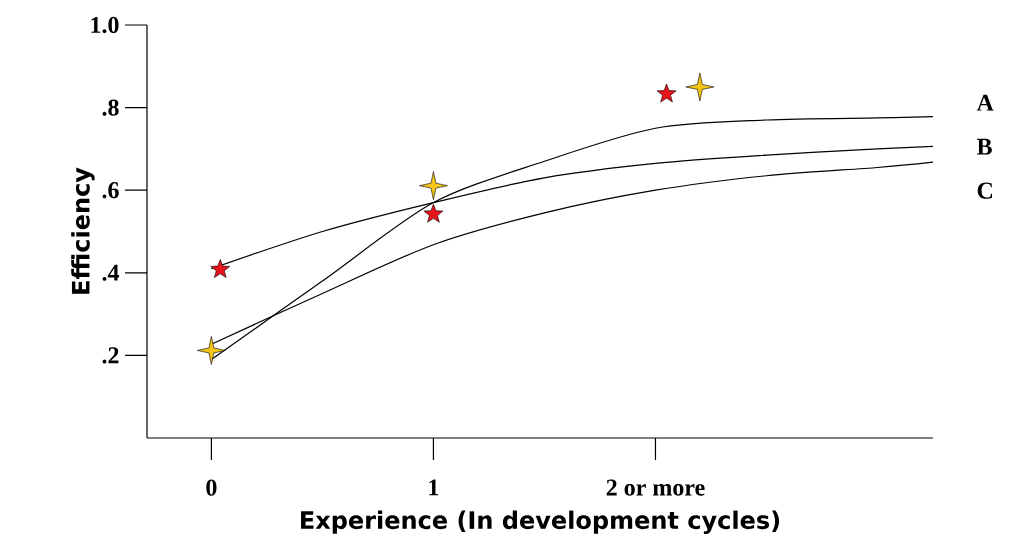 Image resolution: width=1010 pixels, height=556 pixels. I want to click on series-label: B, so click(984, 146).